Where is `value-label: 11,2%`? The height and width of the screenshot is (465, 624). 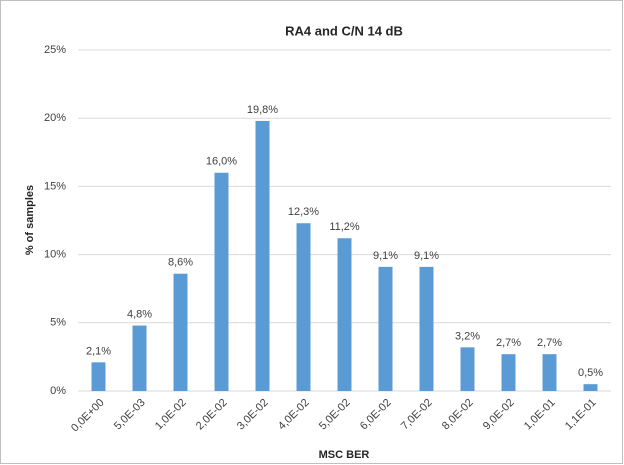 value-label: 11,2% is located at coordinates (344, 227).